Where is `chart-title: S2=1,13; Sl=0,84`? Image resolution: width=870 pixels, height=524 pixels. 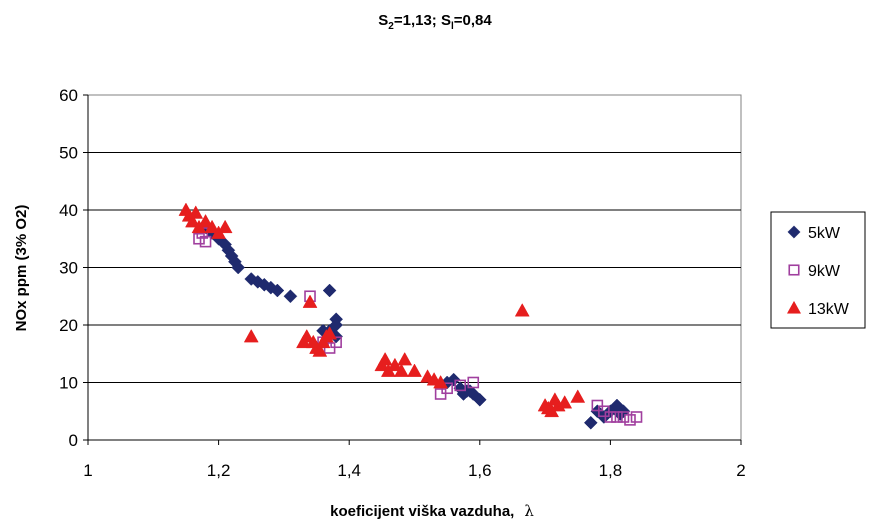 chart-title: S2=1,13; Sl=0,84 is located at coordinates (435, 22).